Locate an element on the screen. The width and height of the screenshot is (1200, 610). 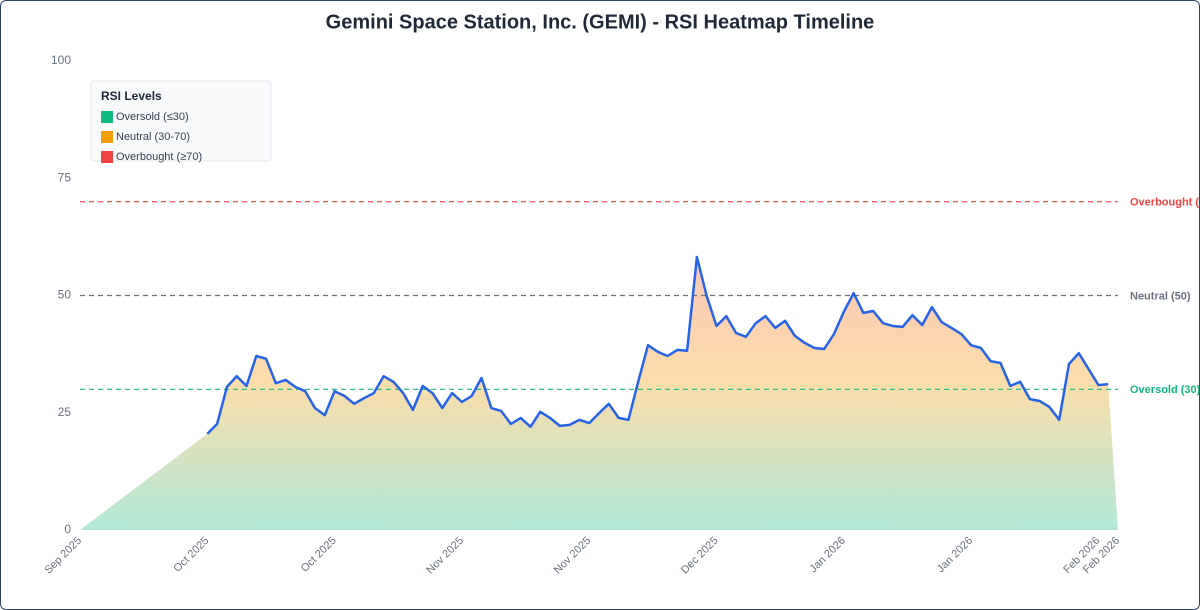
y-tick-label: 50 is located at coordinates (65, 295).